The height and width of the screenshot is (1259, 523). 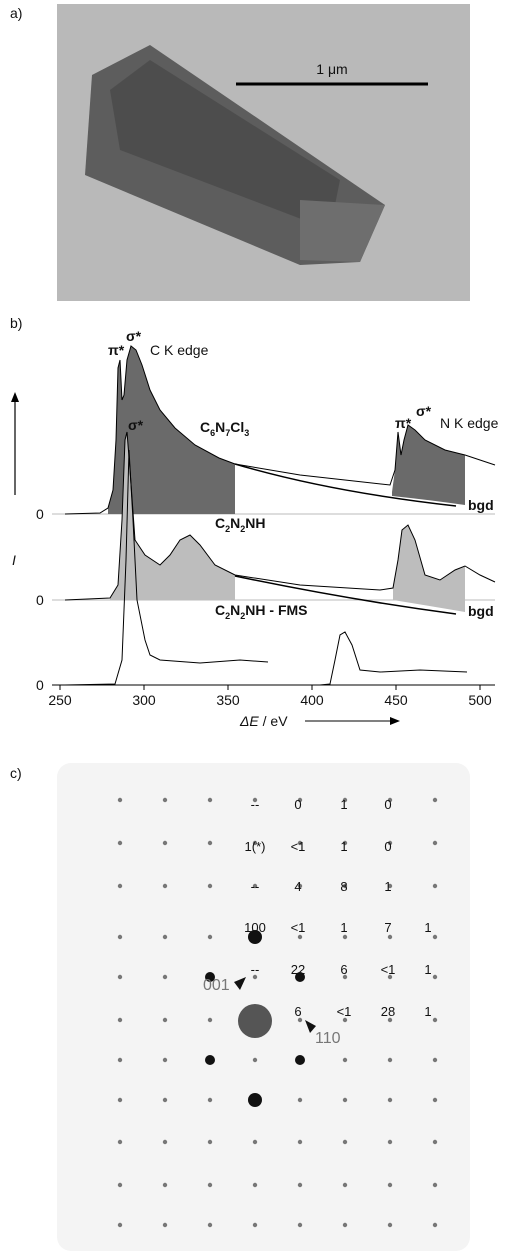 What do you see at coordinates (14, 560) in the screenshot?
I see `y-axis-label: I` at bounding box center [14, 560].